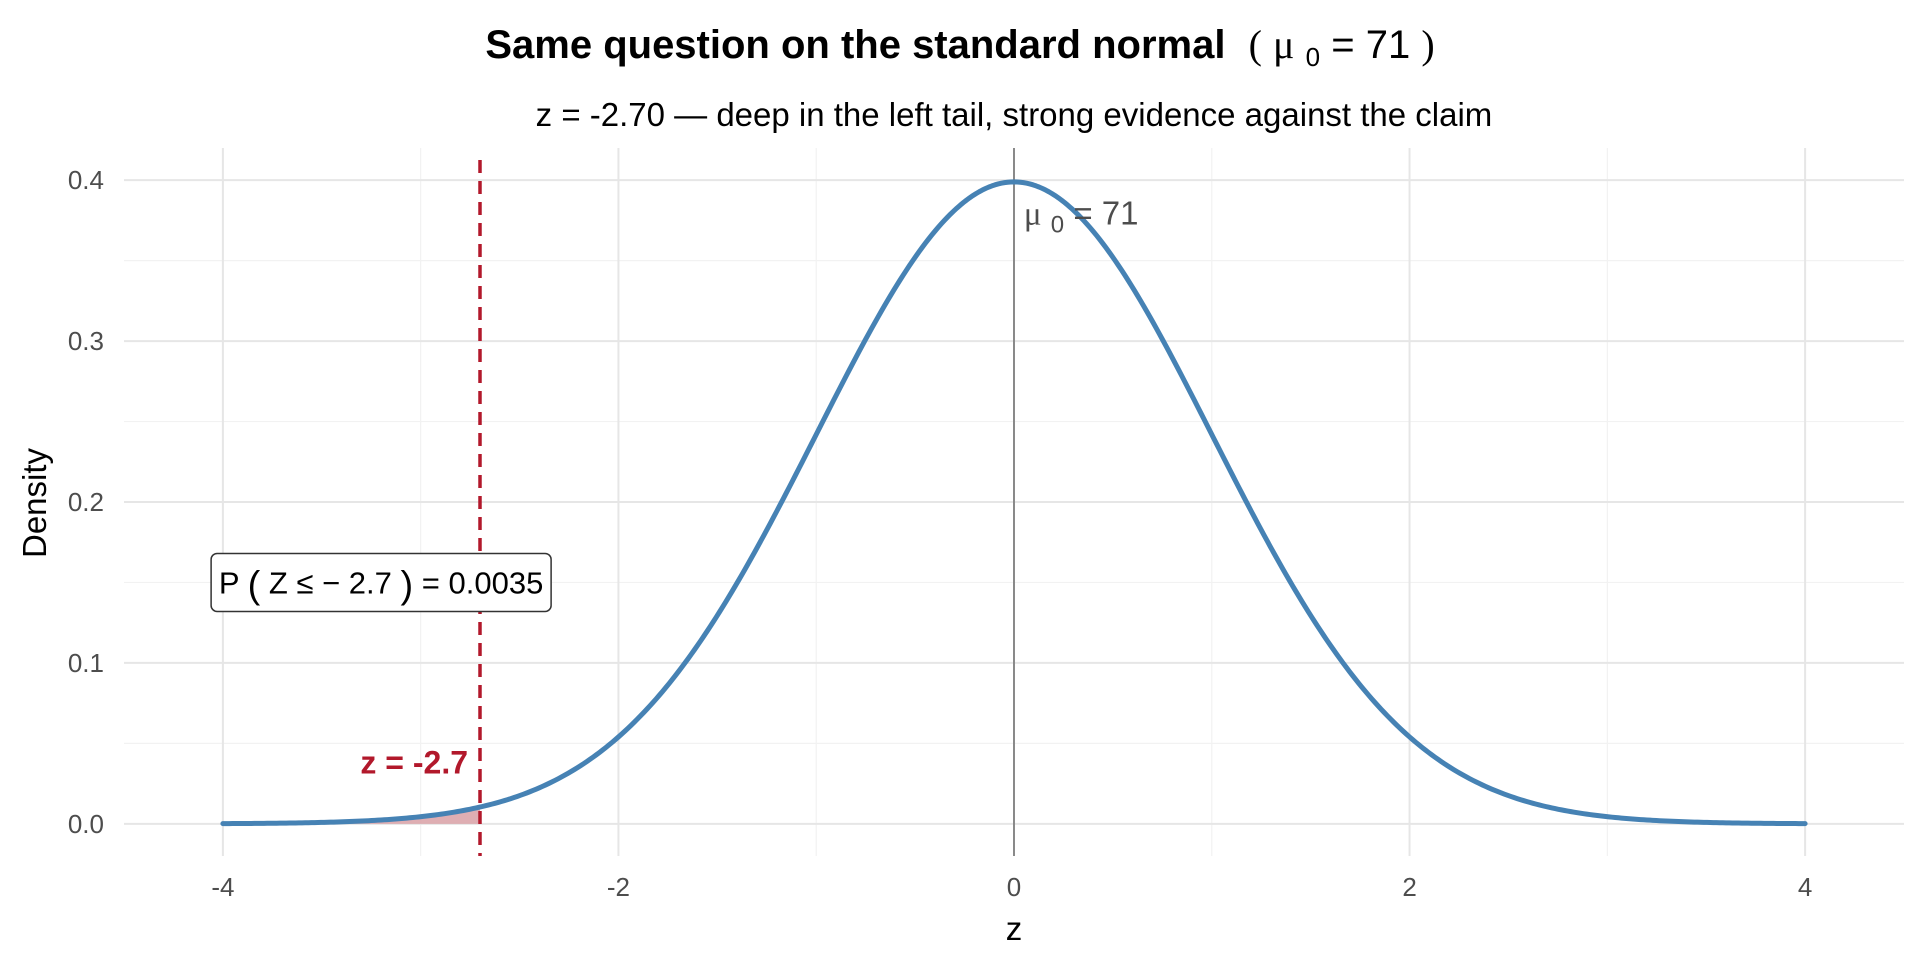 The height and width of the screenshot is (965, 1920). What do you see at coordinates (618, 887) in the screenshot?
I see `x-tick-label: -2` at bounding box center [618, 887].